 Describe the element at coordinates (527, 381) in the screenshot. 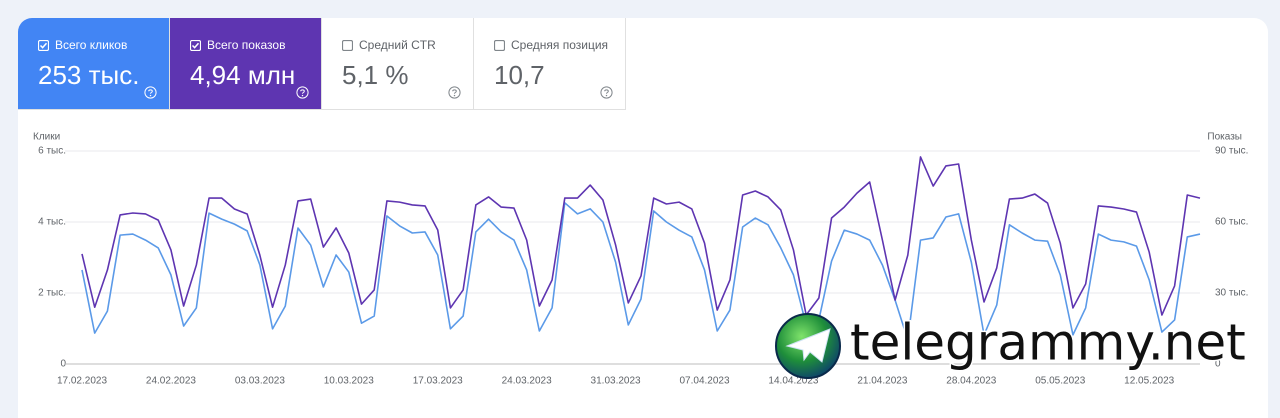

I see `x-tick-label: 24.03.2023` at that location.